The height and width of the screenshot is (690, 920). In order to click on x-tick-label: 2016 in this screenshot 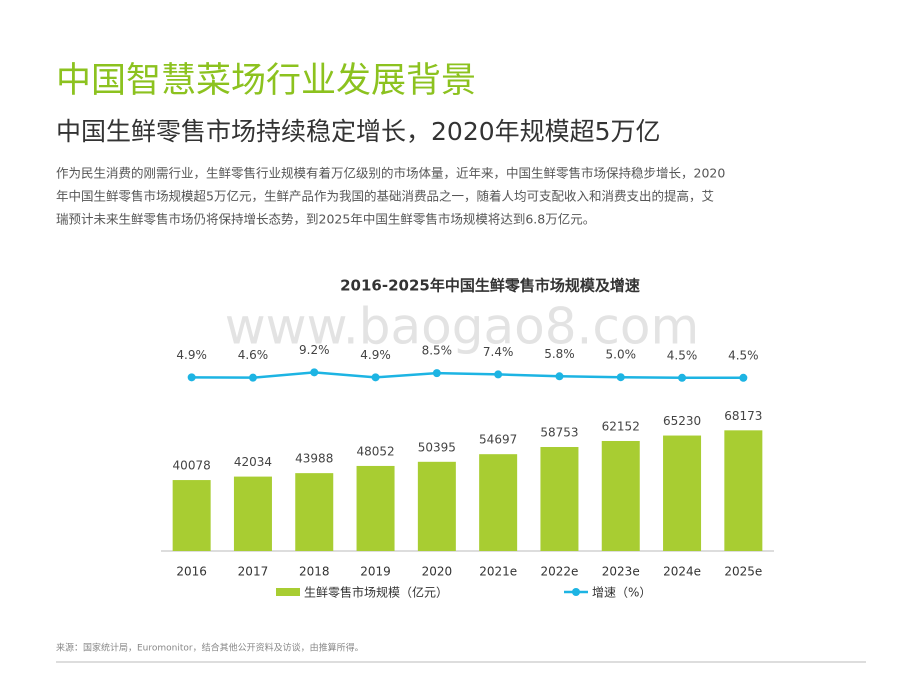, I will do `click(191, 572)`.